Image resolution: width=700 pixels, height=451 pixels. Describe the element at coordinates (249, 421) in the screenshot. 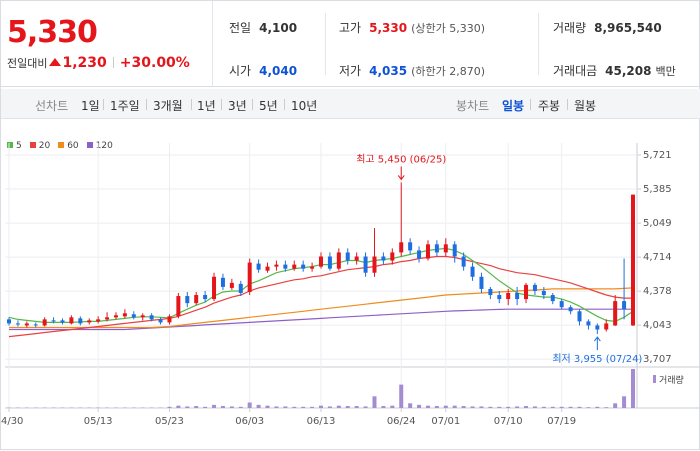

I see `x-tick-label: 06/03` at that location.